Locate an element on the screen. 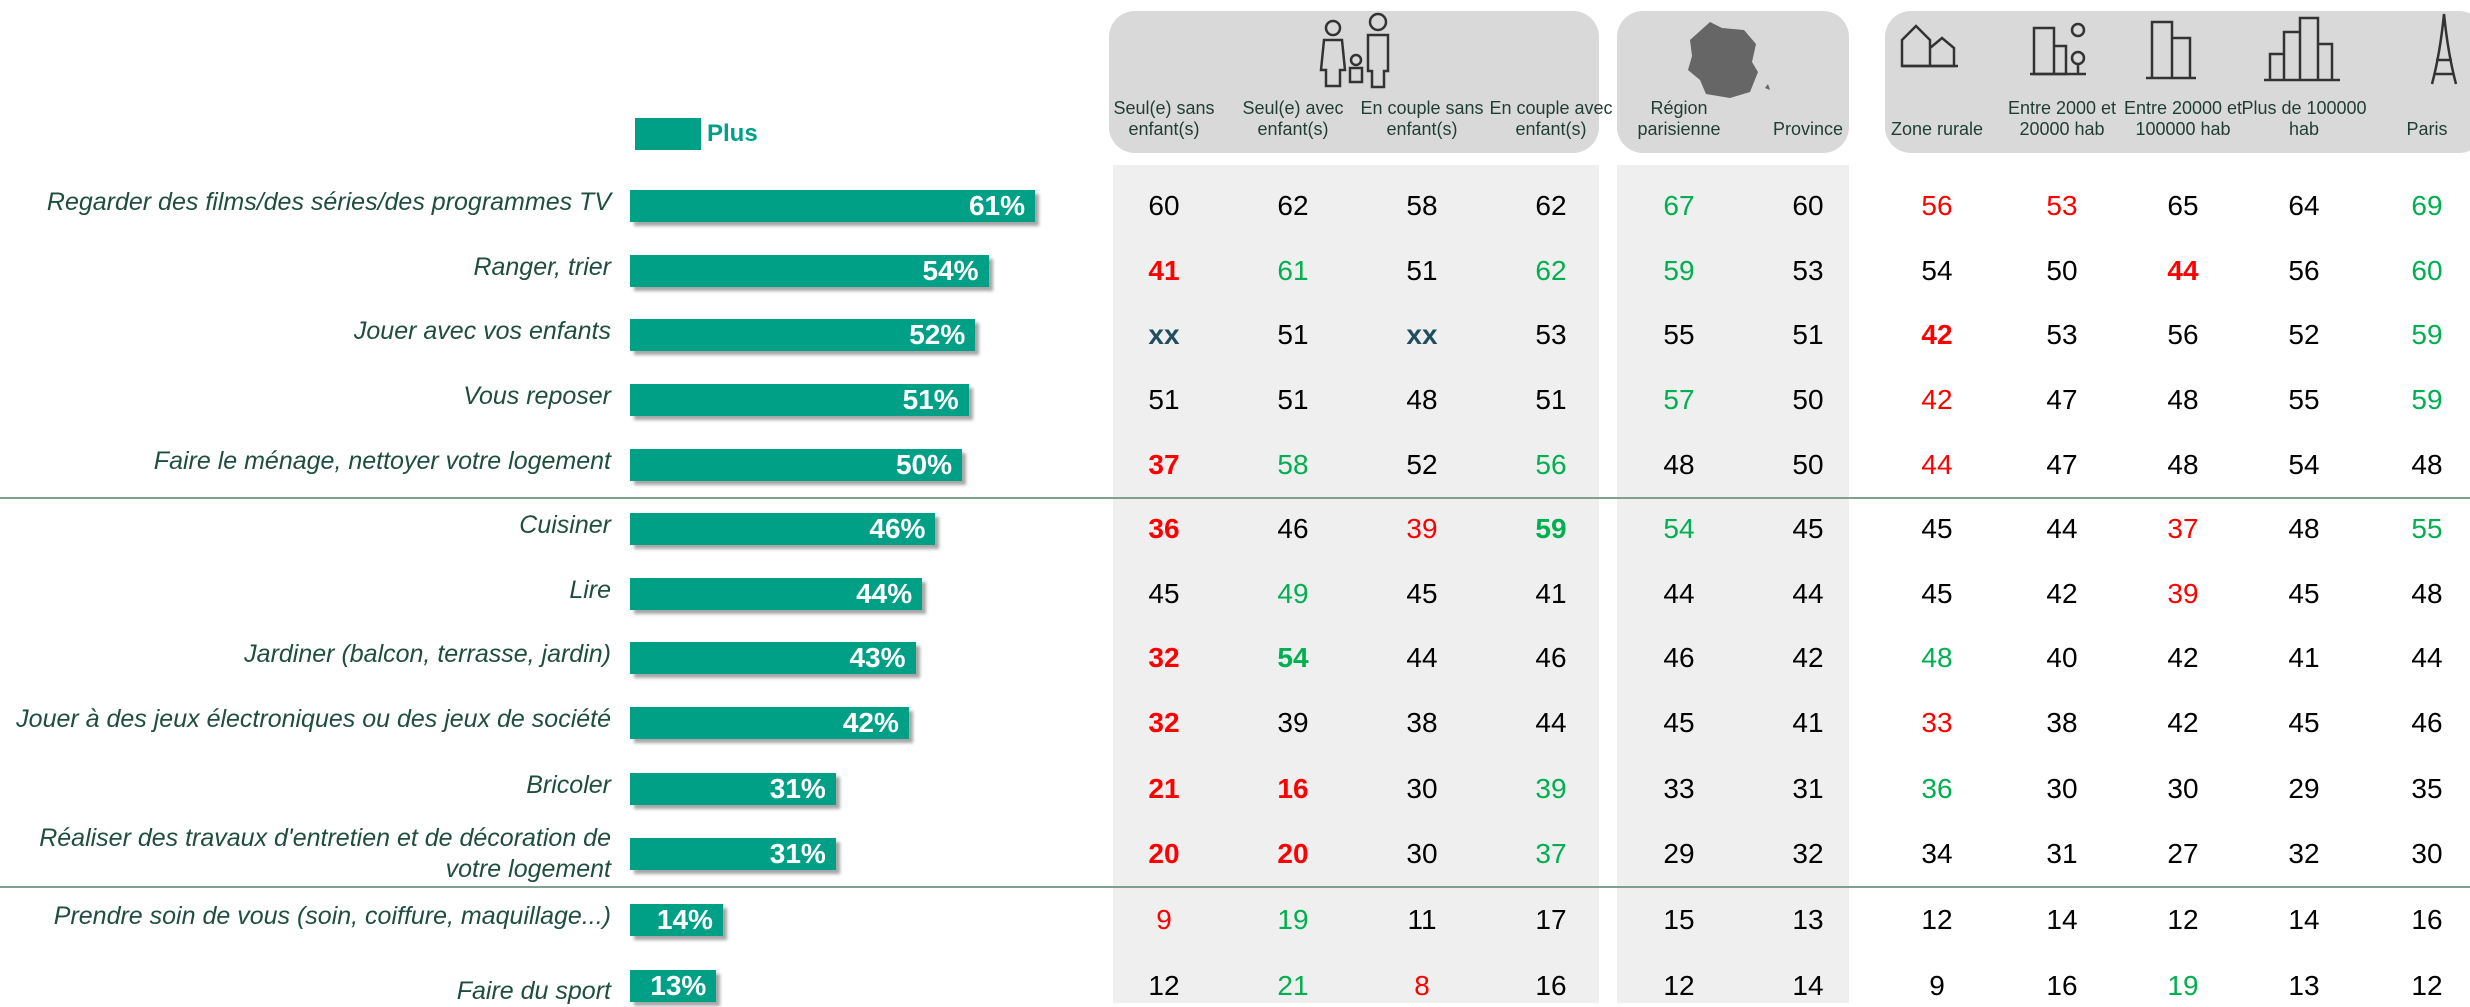 The height and width of the screenshot is (1007, 2470). table-cell: 52 is located at coordinates (2304, 334).